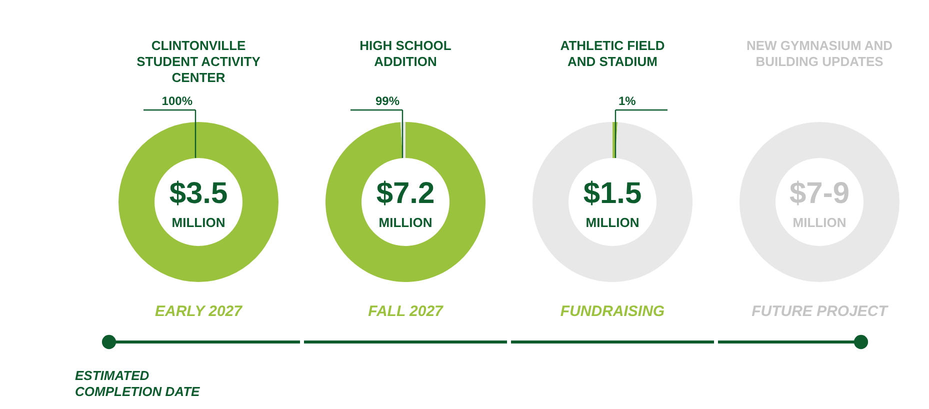  I want to click on data-label: 1%, so click(627, 101).